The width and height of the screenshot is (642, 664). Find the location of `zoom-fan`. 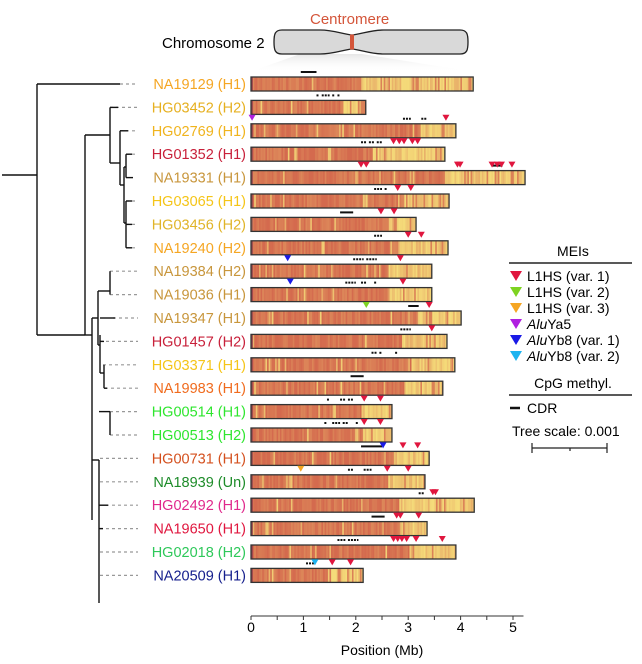

zoom-fan is located at coordinates (362, 63).